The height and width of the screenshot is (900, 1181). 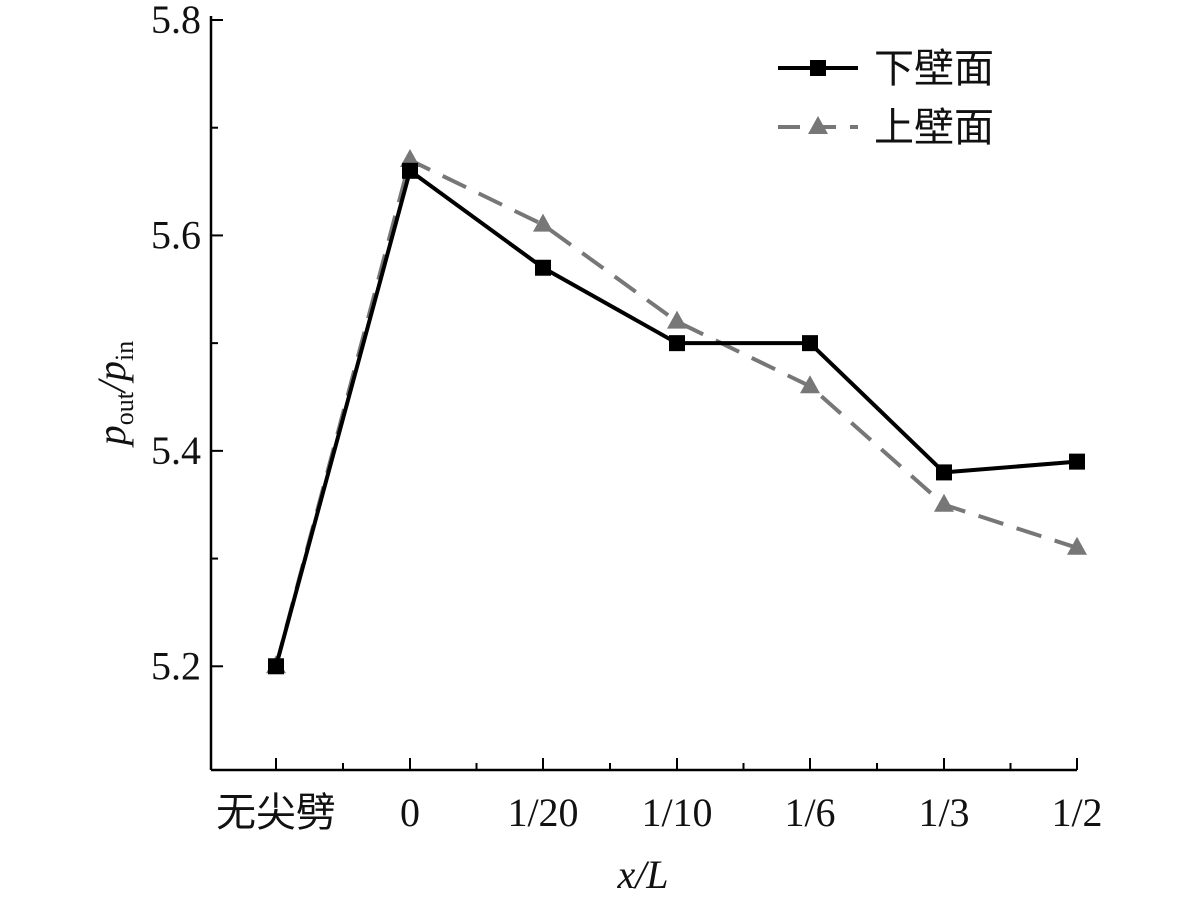 What do you see at coordinates (124, 408) in the screenshot?
I see `y-axis-label-sub-out: out` at bounding box center [124, 408].